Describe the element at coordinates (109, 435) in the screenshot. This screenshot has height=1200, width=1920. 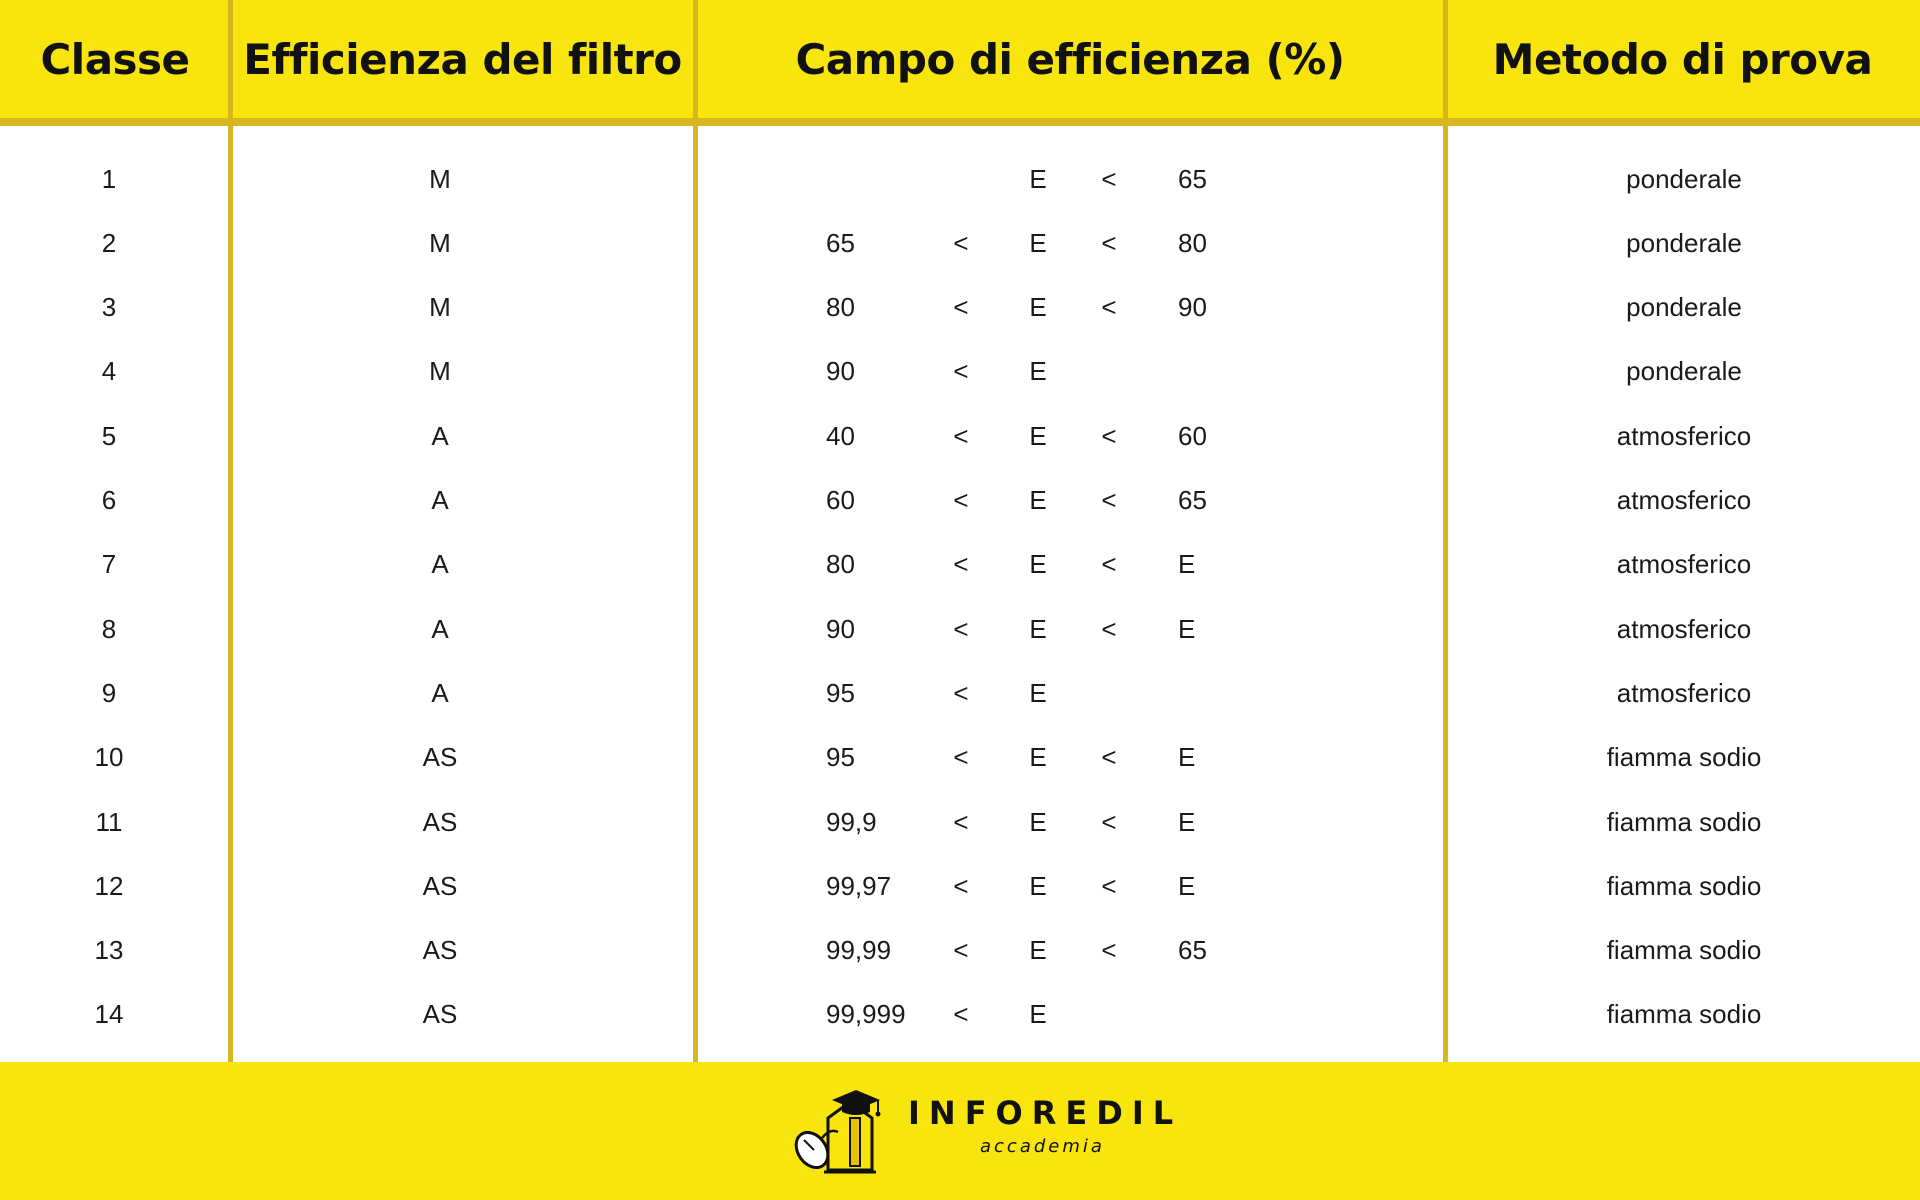
I see `cell-classe: 5` at that location.